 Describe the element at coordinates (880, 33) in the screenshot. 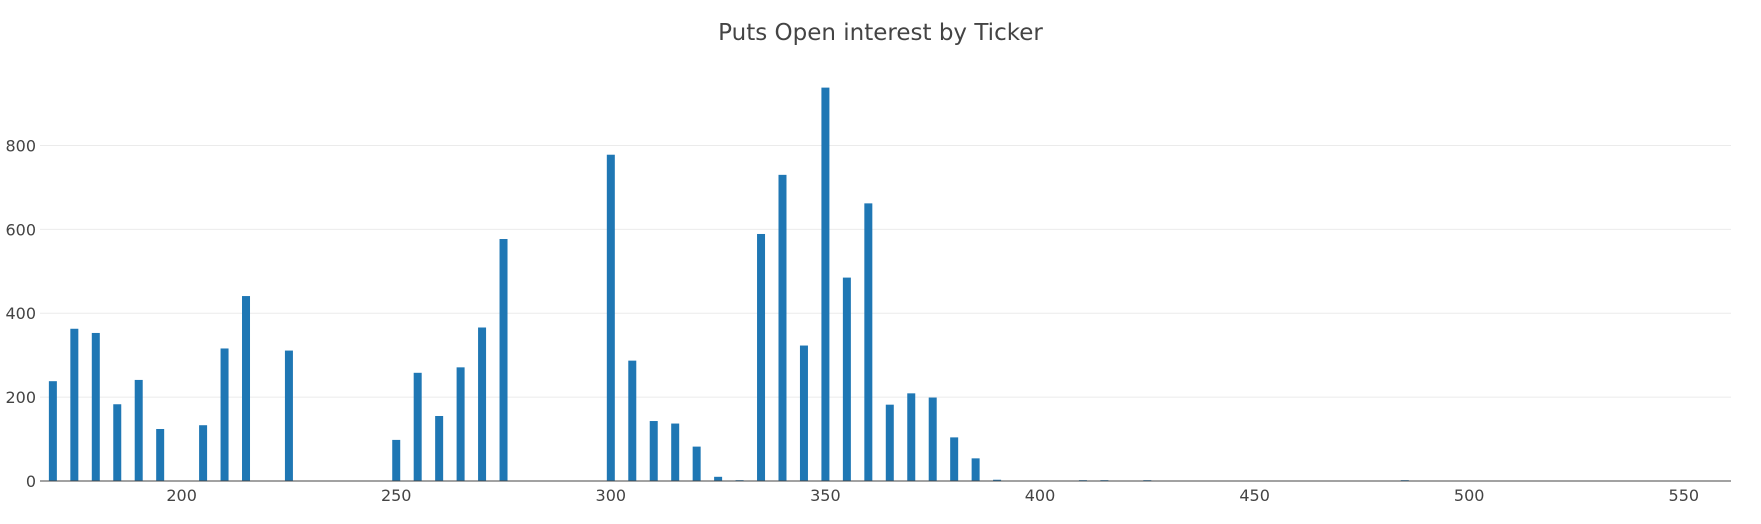

I see `chart-title: Puts Open interest by Ticker` at that location.